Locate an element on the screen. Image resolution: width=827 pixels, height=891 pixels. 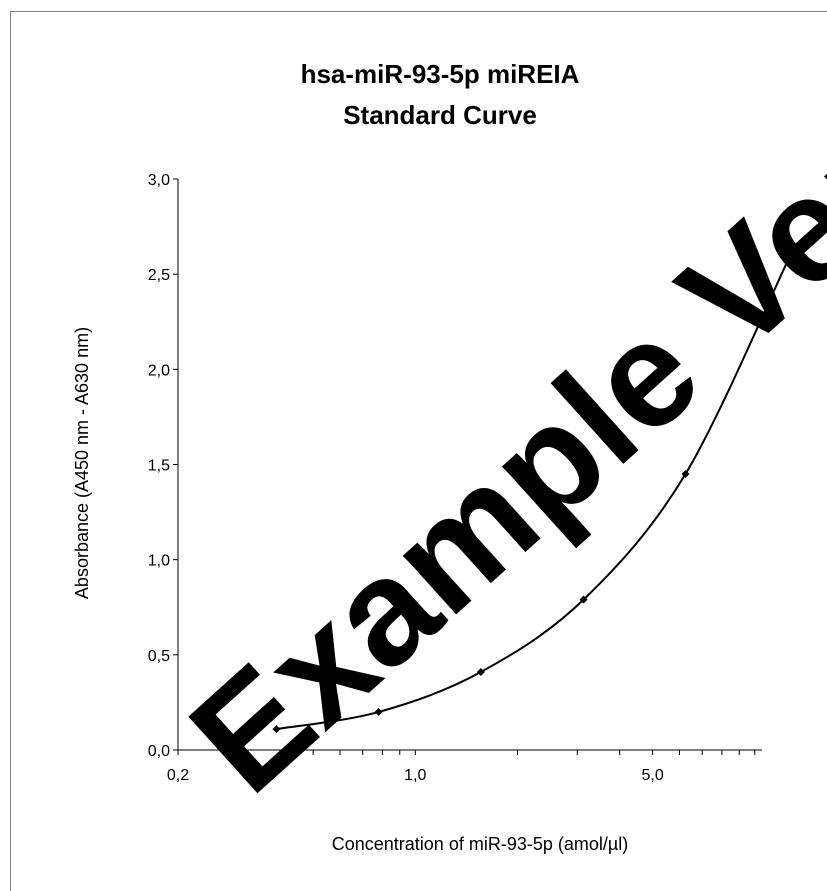
x-tick-label: 1,0 is located at coordinates (415, 775).